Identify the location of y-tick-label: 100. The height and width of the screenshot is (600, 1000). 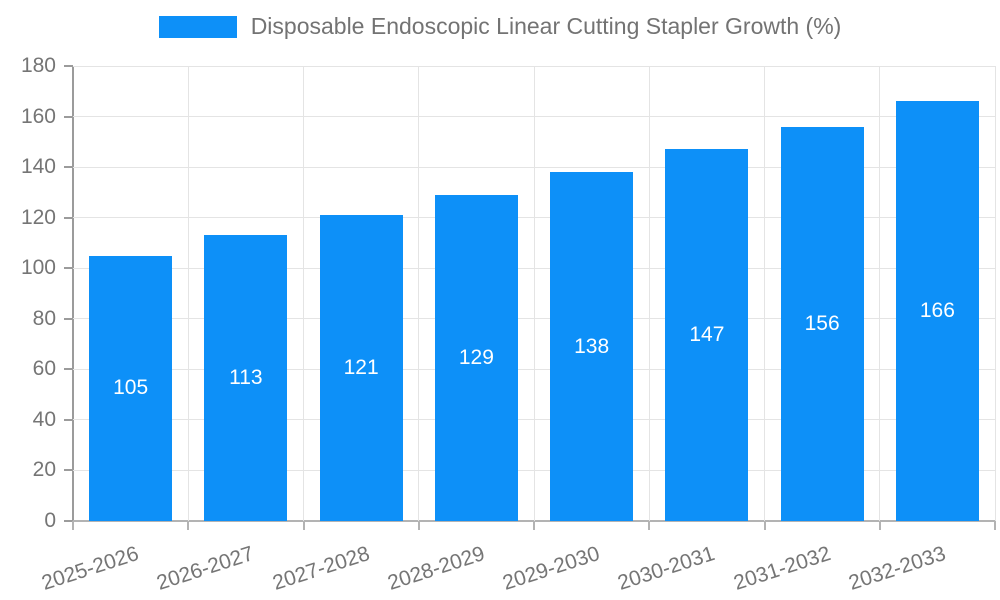
(38, 268).